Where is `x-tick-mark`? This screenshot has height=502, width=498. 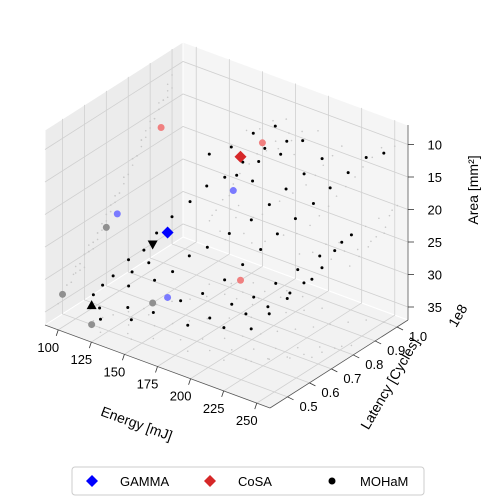
x-tick-mark is located at coordinates (256, 406).